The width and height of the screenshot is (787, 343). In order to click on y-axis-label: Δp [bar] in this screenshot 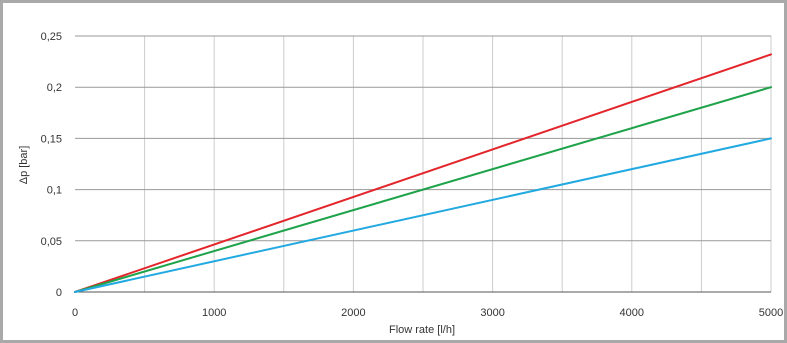, I will do `click(24, 165)`.